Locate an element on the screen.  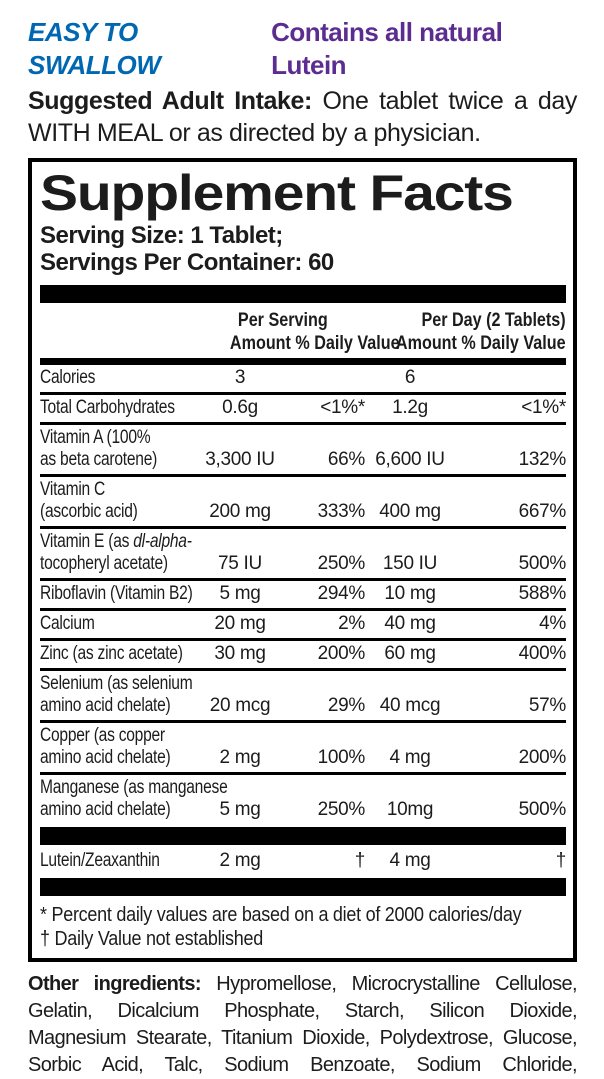
pct-daily-value-per-serving: 200% is located at coordinates (341, 653).